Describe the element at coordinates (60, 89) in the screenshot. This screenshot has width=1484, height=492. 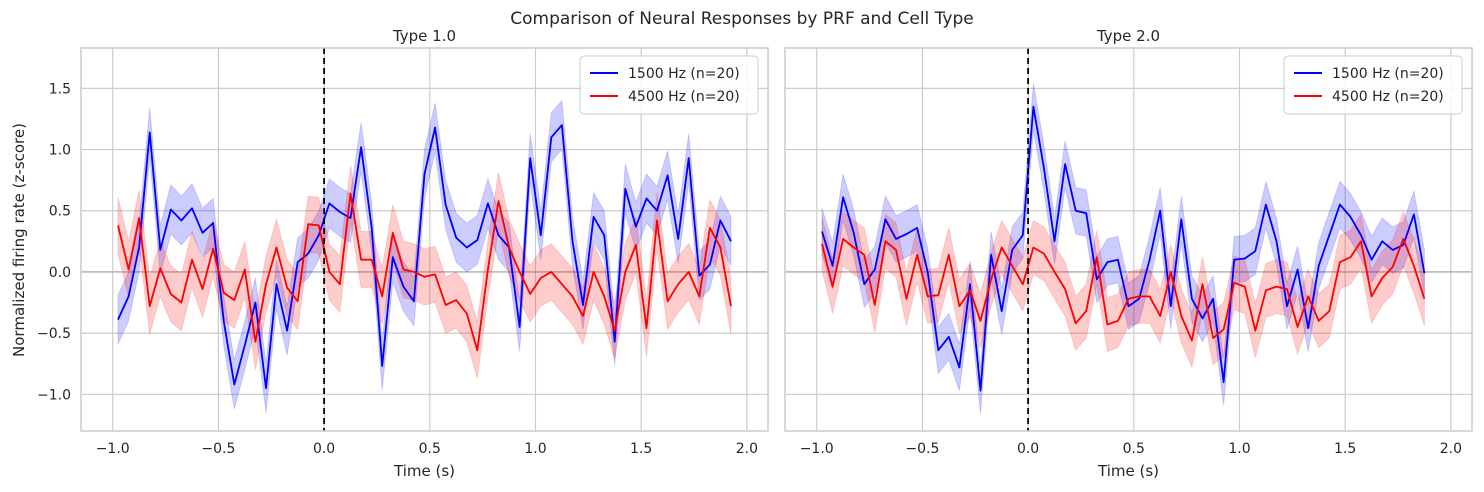
I see `y-tick-label: 1.5` at that location.